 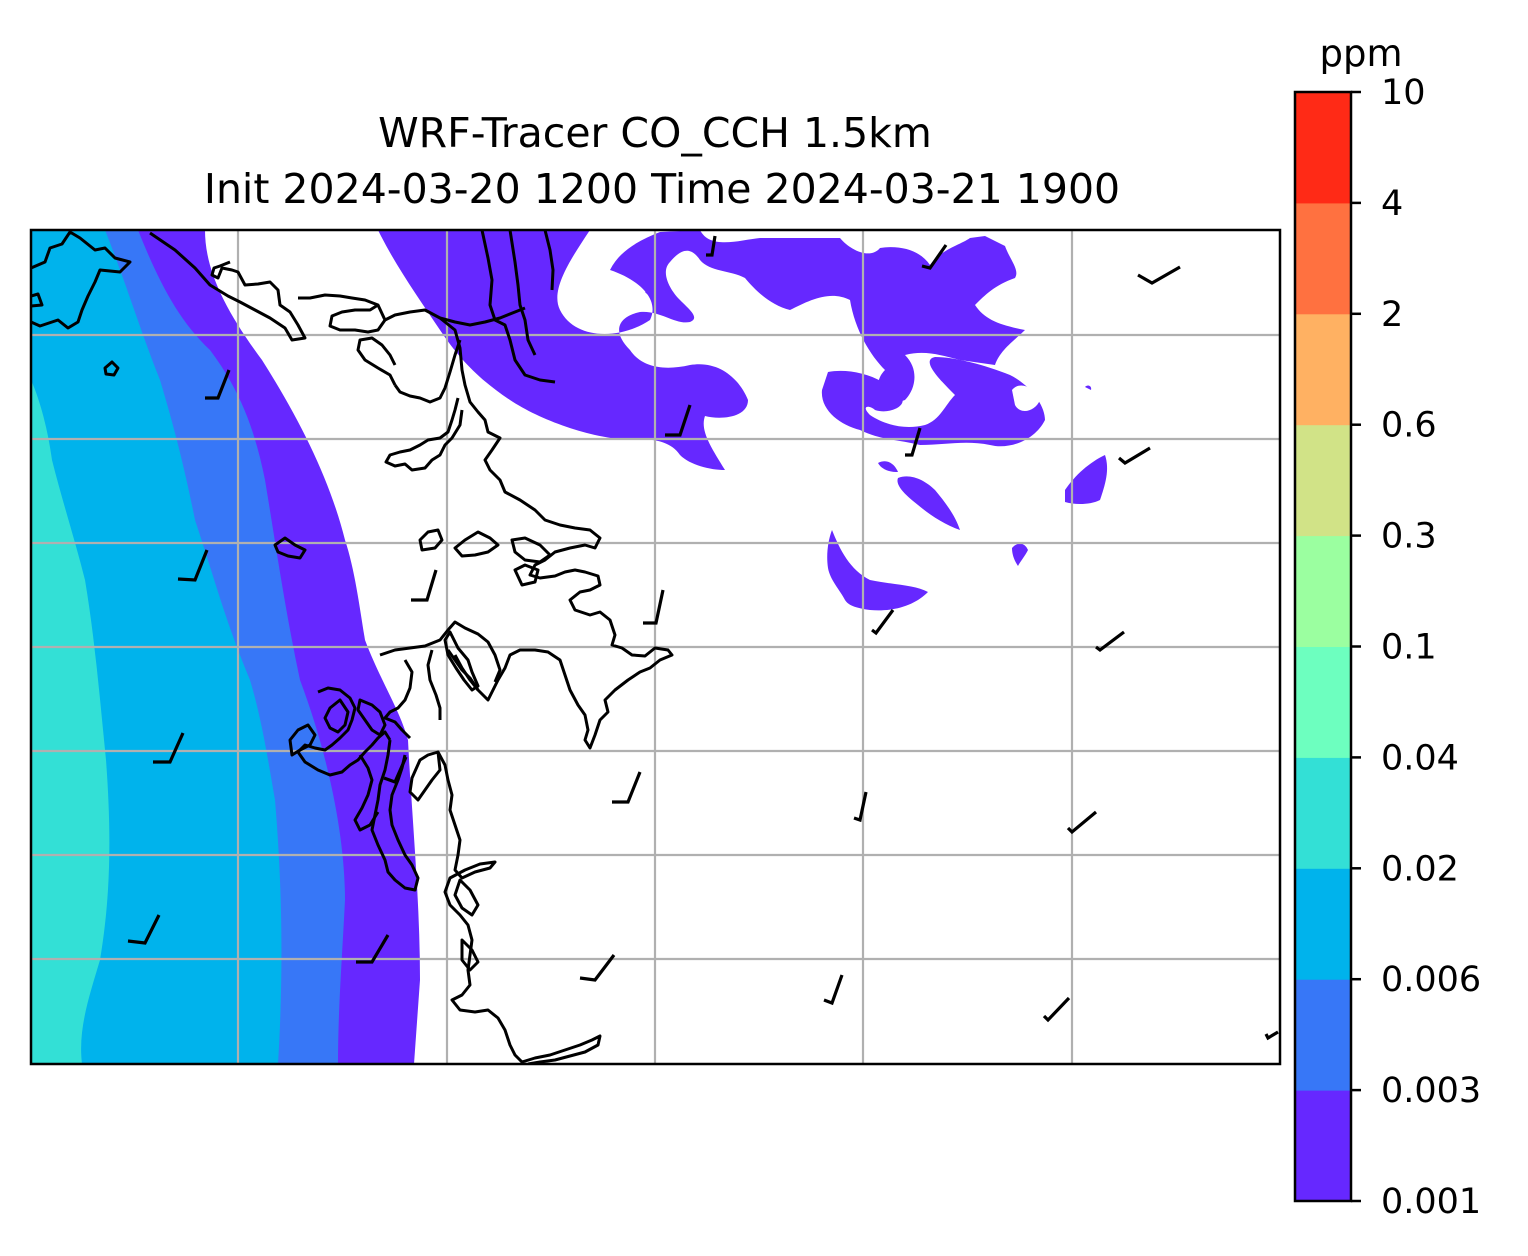 I want to click on coastline-island-whidbey, so click(x=461, y=661).